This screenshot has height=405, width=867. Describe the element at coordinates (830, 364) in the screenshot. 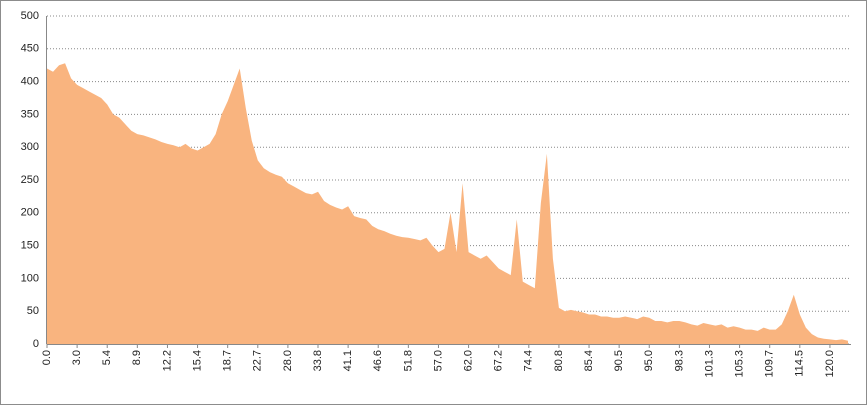

I see `x-tick-label: 120.0` at that location.